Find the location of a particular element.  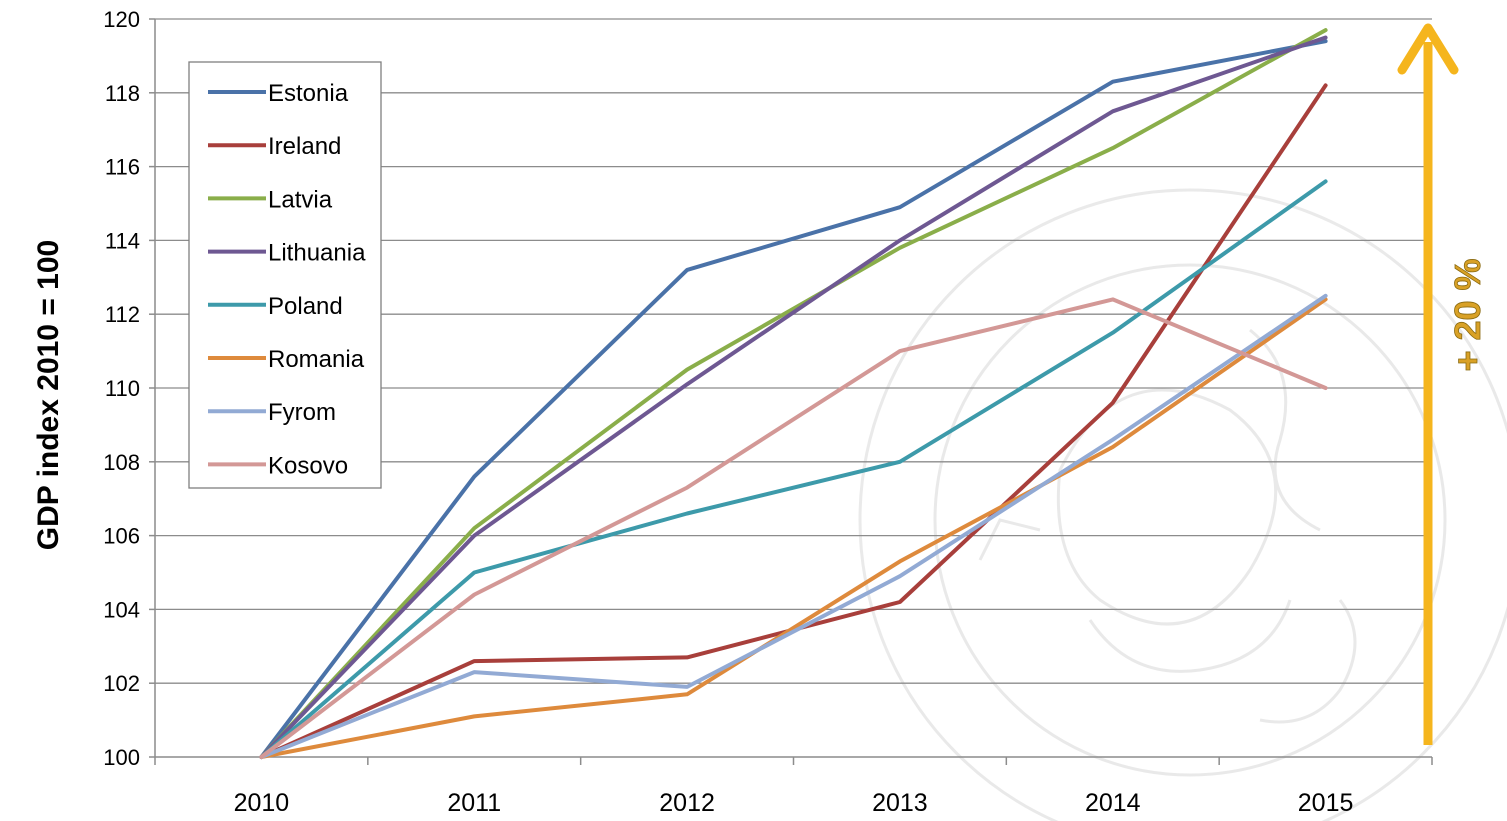

y-tick-label: 102 is located at coordinates (121, 683).